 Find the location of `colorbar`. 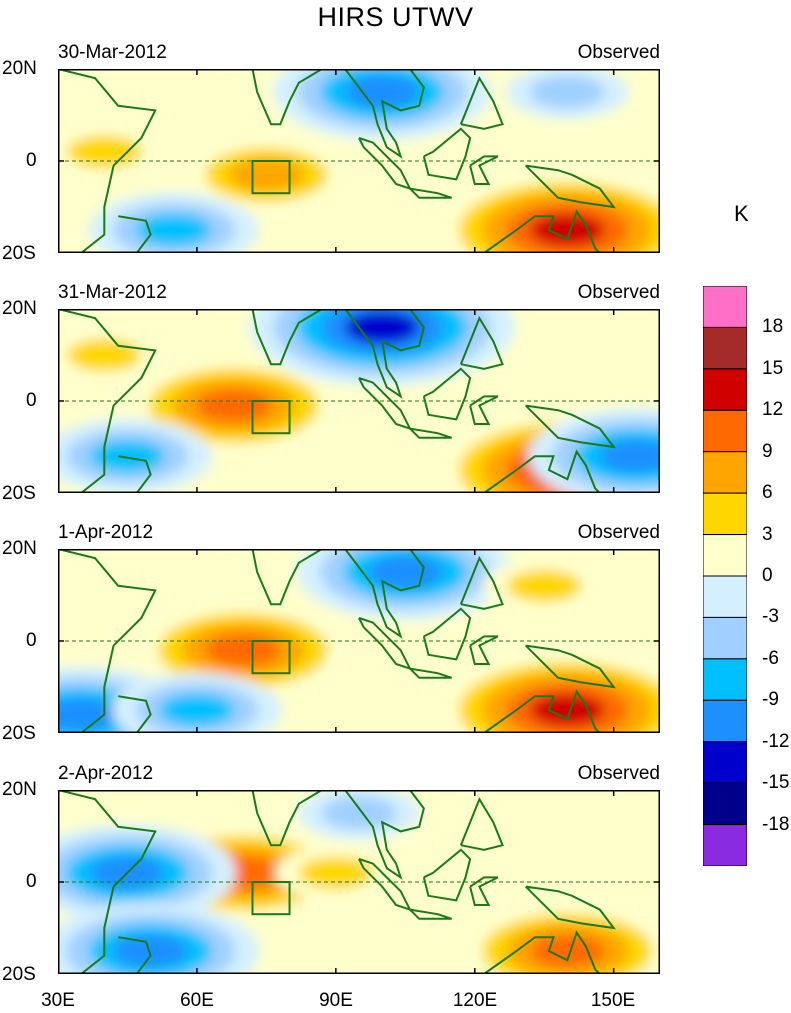

colorbar is located at coordinates (725, 576).